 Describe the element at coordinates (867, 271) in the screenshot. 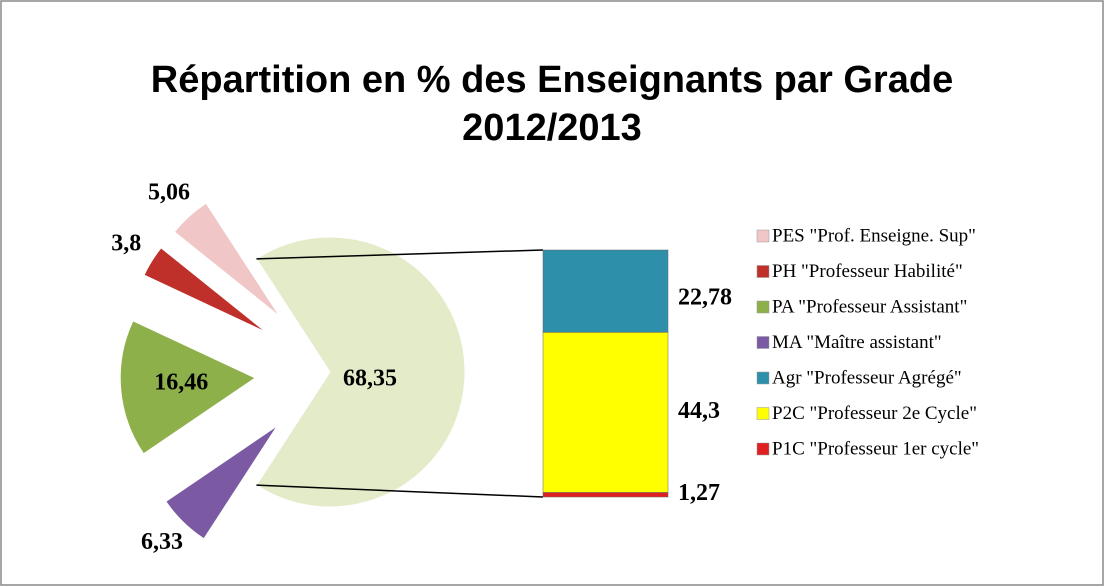

I see `legend-label: PH "Professeur Habilité"` at that location.